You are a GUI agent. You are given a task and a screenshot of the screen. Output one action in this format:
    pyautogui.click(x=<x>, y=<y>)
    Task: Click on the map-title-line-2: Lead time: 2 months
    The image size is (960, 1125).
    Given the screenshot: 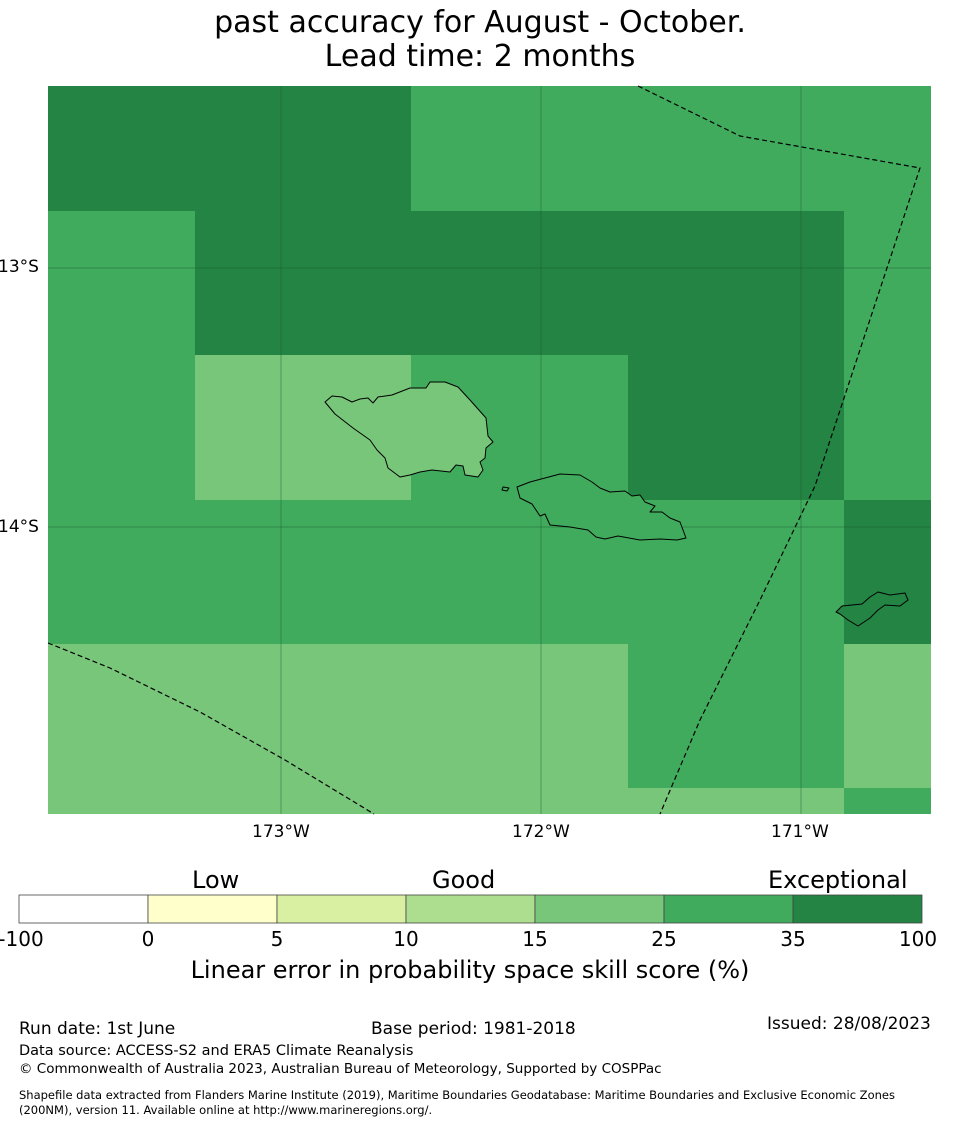 What is the action you would take?
    pyautogui.click(x=480, y=56)
    